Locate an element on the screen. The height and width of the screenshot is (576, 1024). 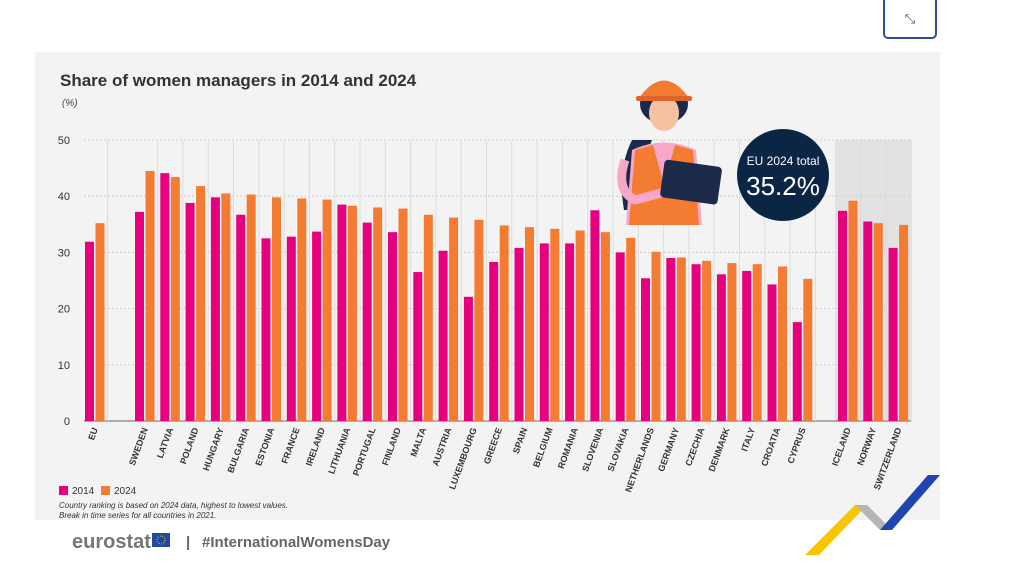
x-tick-label: LUXEMBOURG is located at coordinates (463, 458).